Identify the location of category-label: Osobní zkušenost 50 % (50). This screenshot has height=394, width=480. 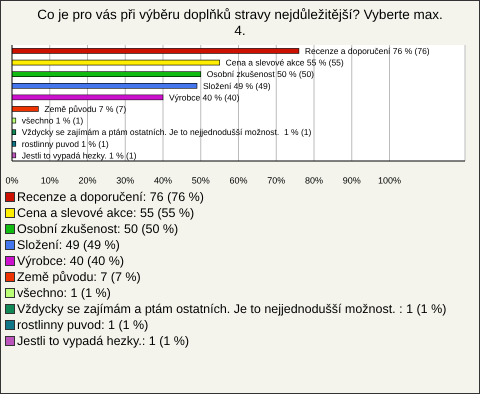
(260, 74).